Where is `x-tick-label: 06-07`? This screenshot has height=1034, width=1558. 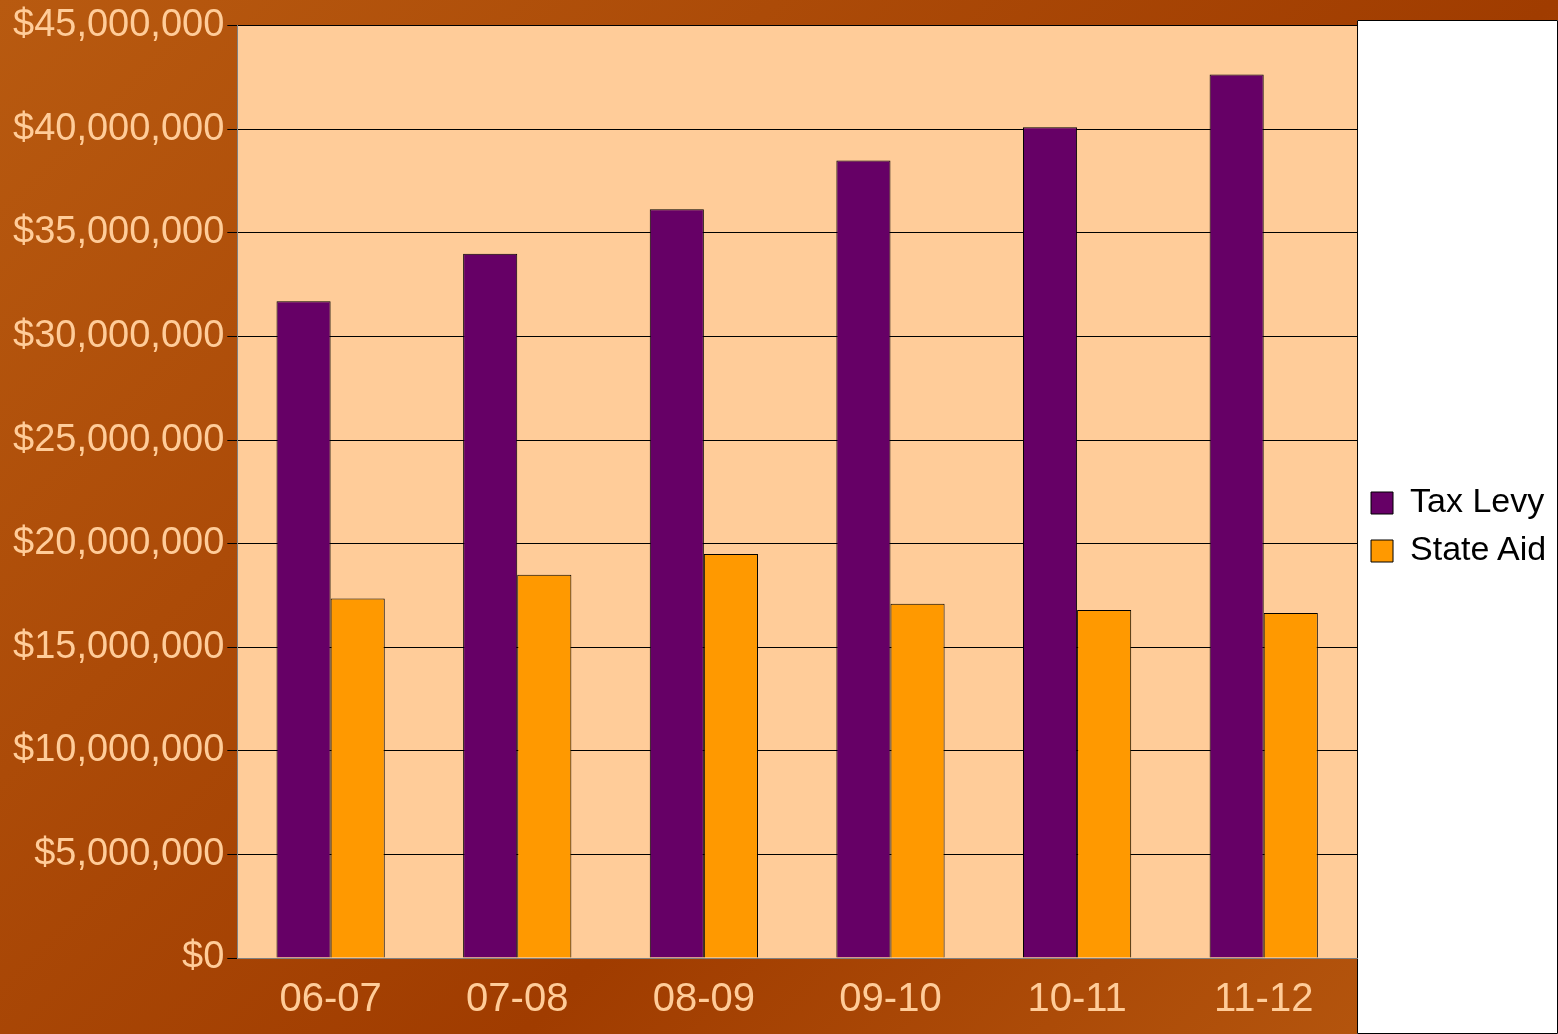
x-tick-label: 06-07 is located at coordinates (330, 997).